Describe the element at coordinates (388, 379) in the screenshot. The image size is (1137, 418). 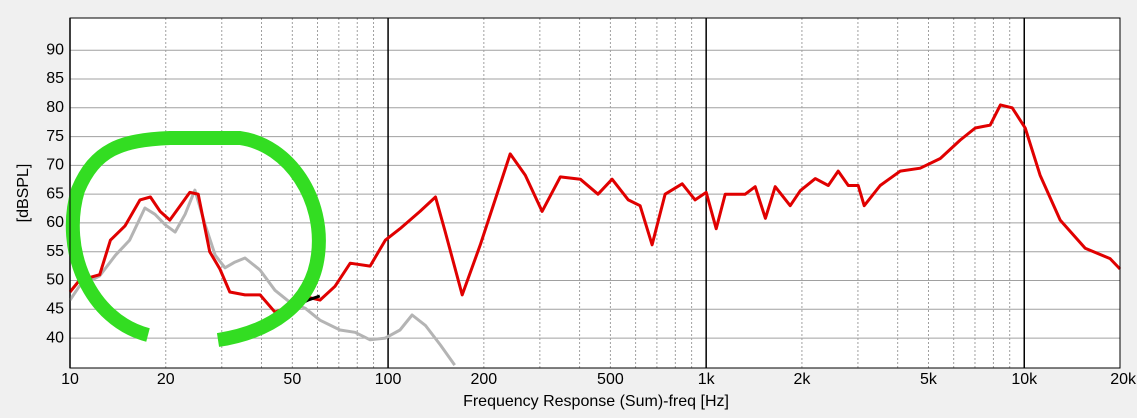
I see `x-tick-label: 100` at that location.